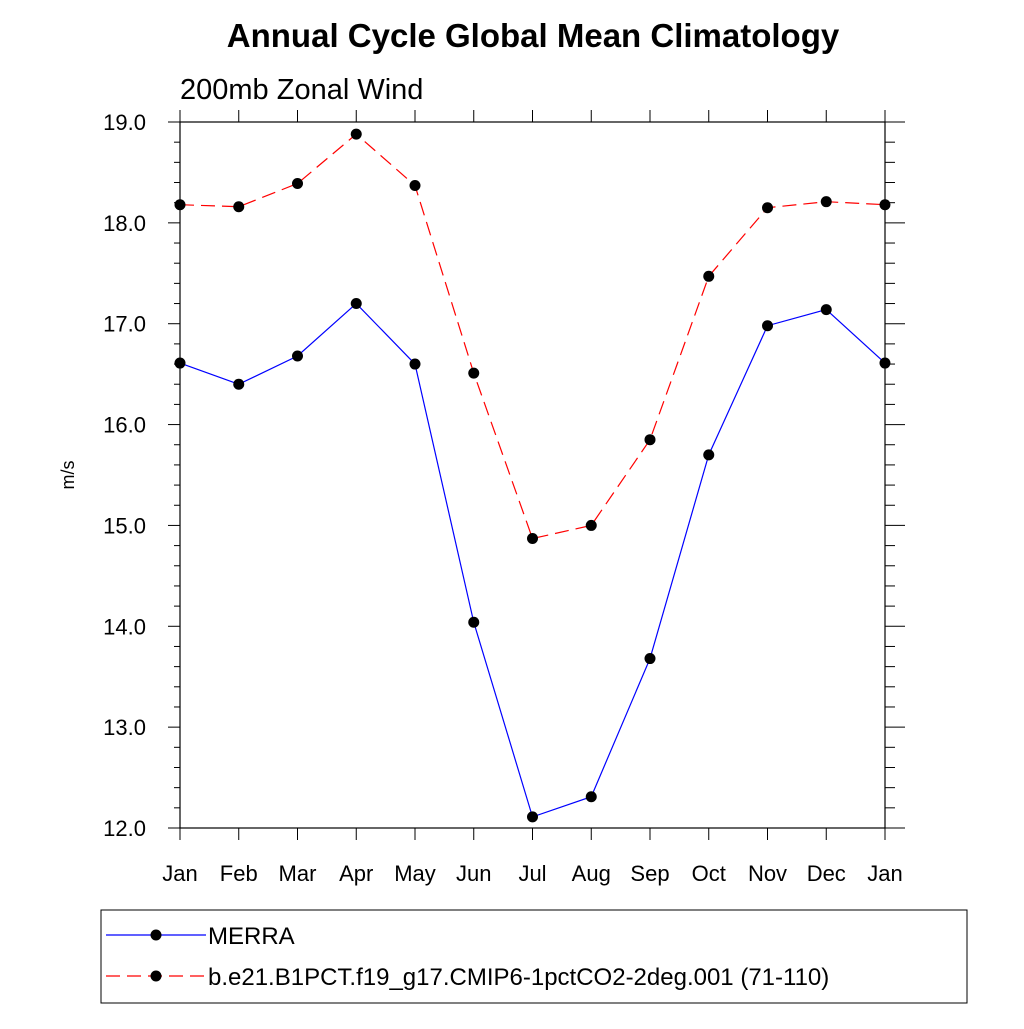 The height and width of the screenshot is (1029, 1024). I want to click on x-tick-label: Mar, so click(298, 873).